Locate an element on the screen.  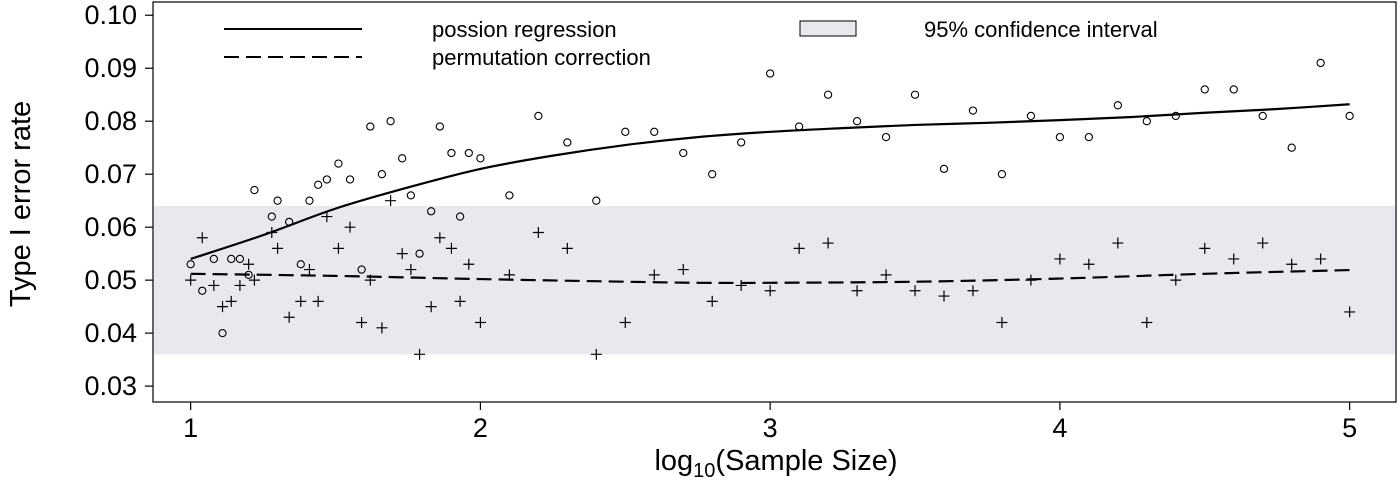
y-tick-label: 0.08 is located at coordinates (110, 121).